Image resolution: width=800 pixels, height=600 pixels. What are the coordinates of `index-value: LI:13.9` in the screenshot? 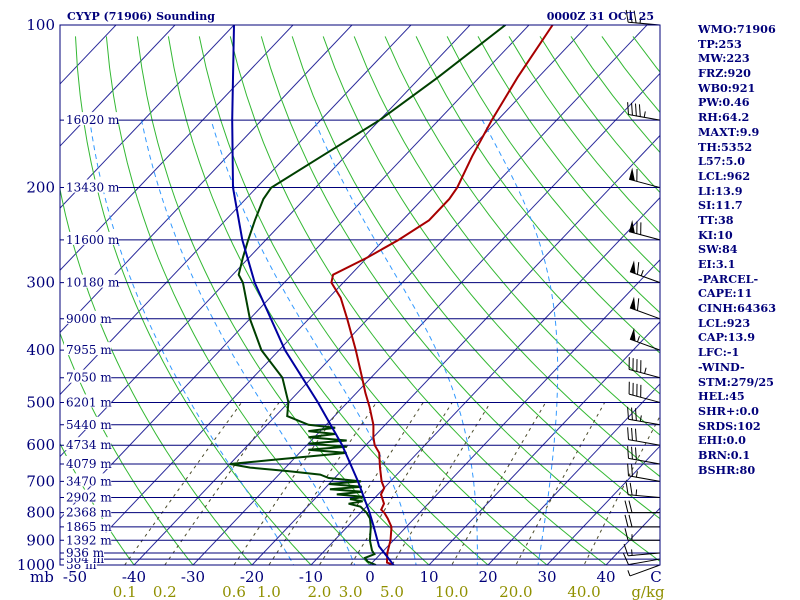 It's located at (720, 190).